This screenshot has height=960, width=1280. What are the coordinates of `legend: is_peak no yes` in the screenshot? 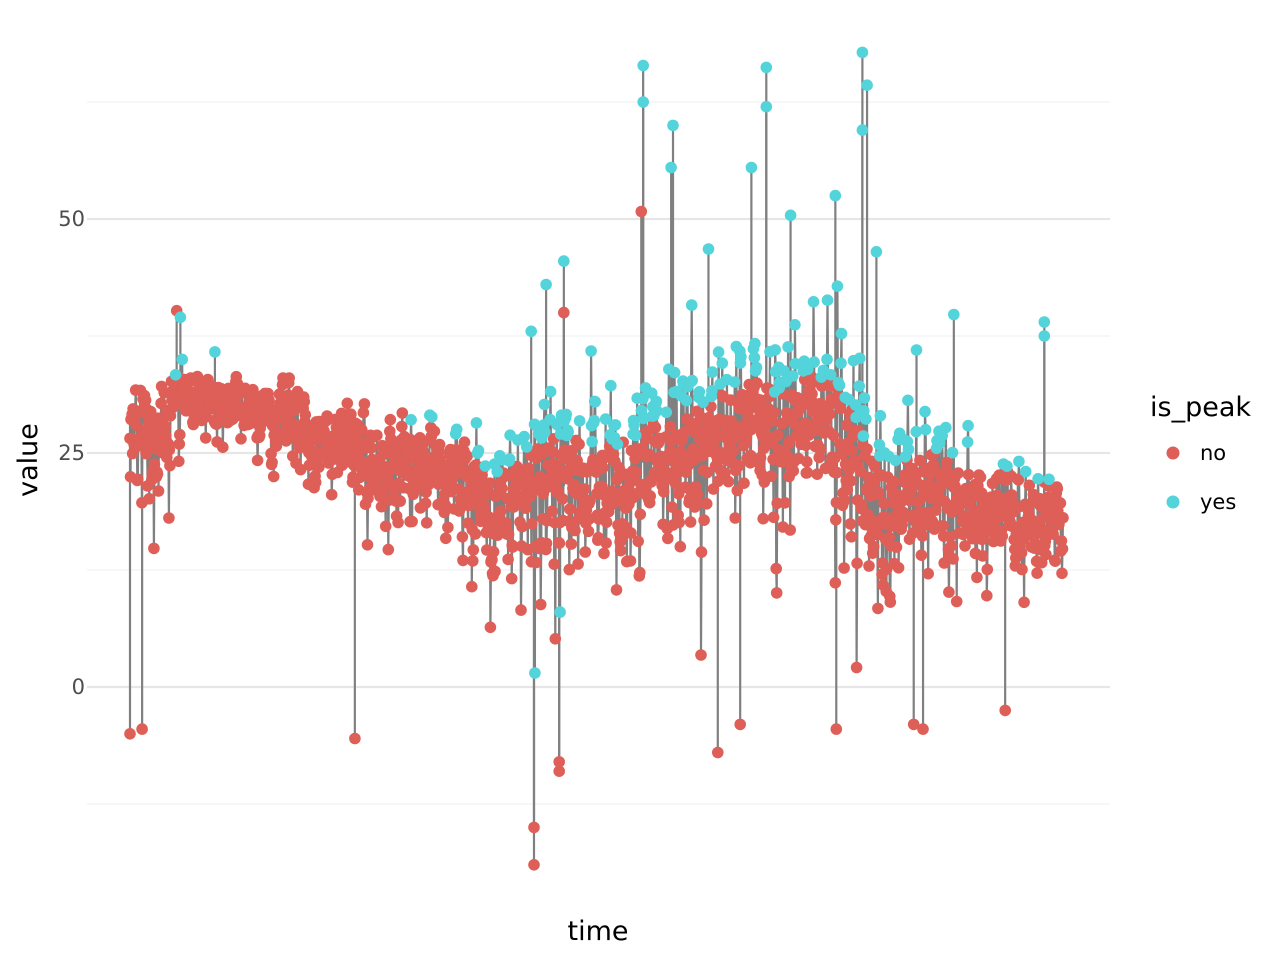 It's located at (1200, 453).